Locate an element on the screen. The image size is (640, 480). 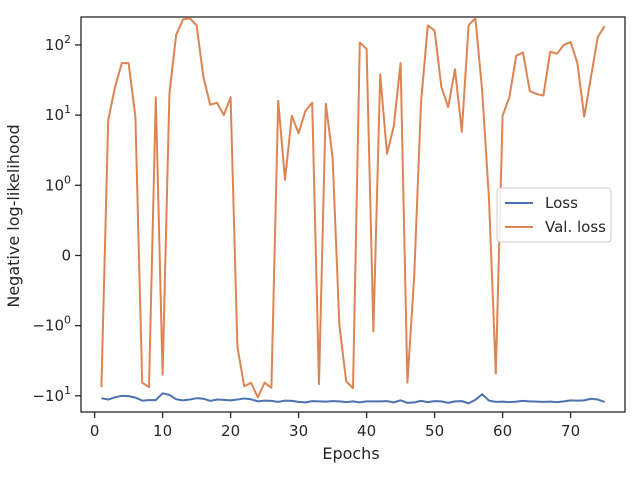
x-tick-label: 60 is located at coordinates (502, 431).